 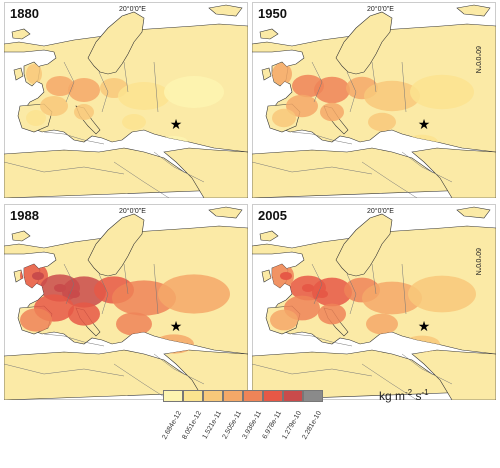 I want to click on legend-unit: kg m-2 s-1, so click(x=404, y=395).